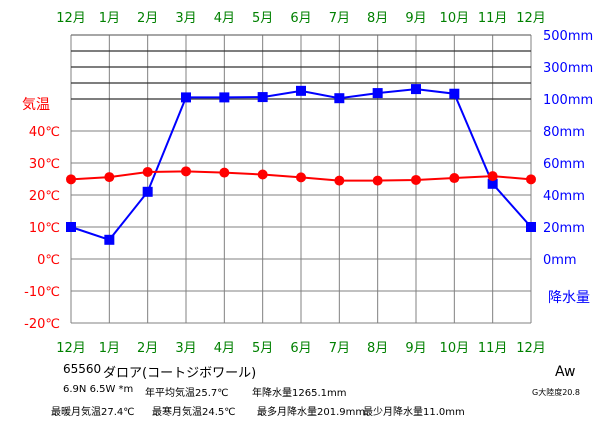  I want to click on precipitation-axis-title: 降水量, so click(569, 298).